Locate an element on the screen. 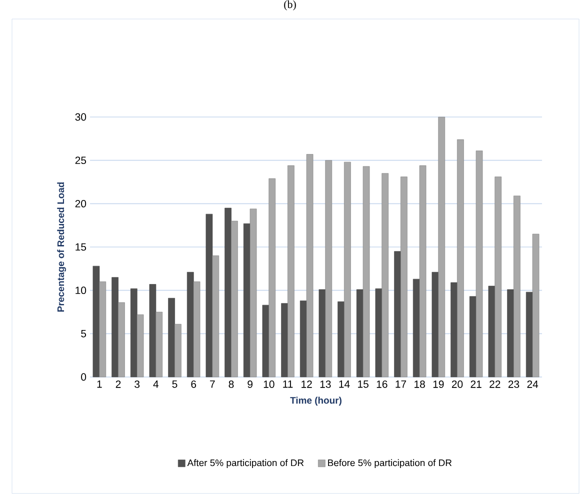 The image size is (580, 494). x-tick-label: 23 is located at coordinates (514, 384).